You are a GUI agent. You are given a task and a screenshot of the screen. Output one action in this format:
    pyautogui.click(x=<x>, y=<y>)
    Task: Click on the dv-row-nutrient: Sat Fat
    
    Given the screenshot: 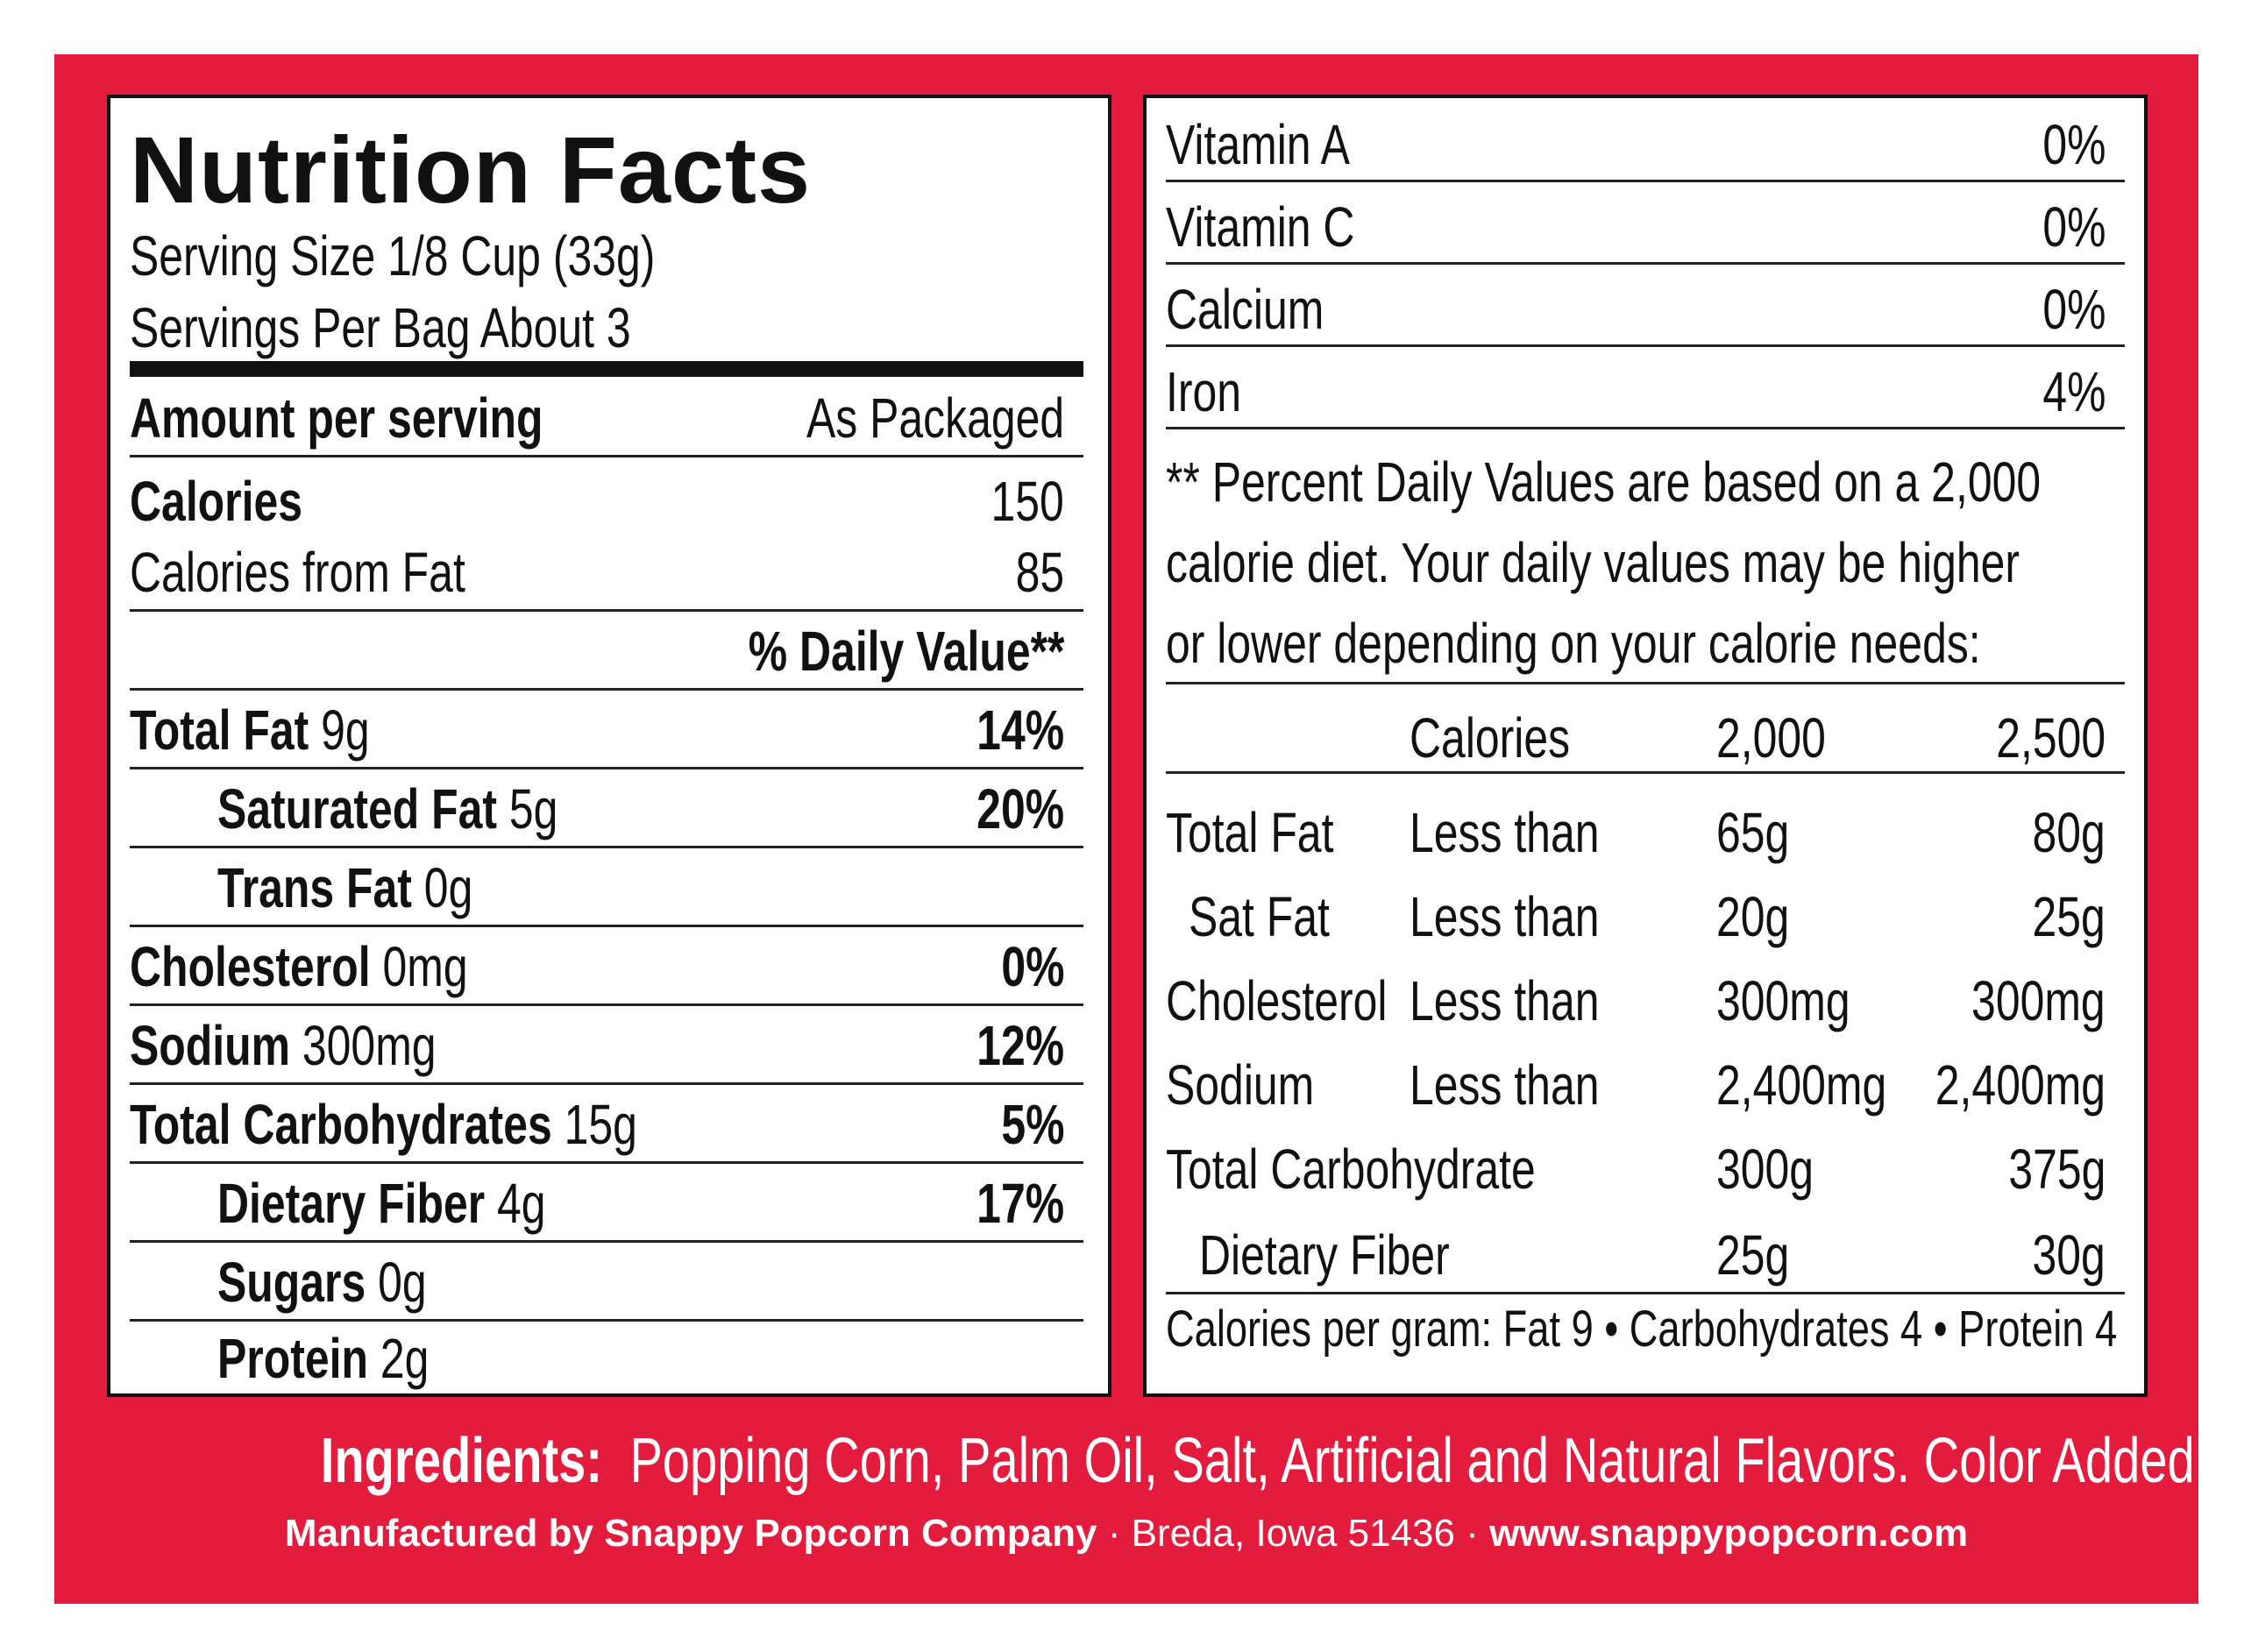 What is the action you would take?
    pyautogui.click(x=1260, y=916)
    